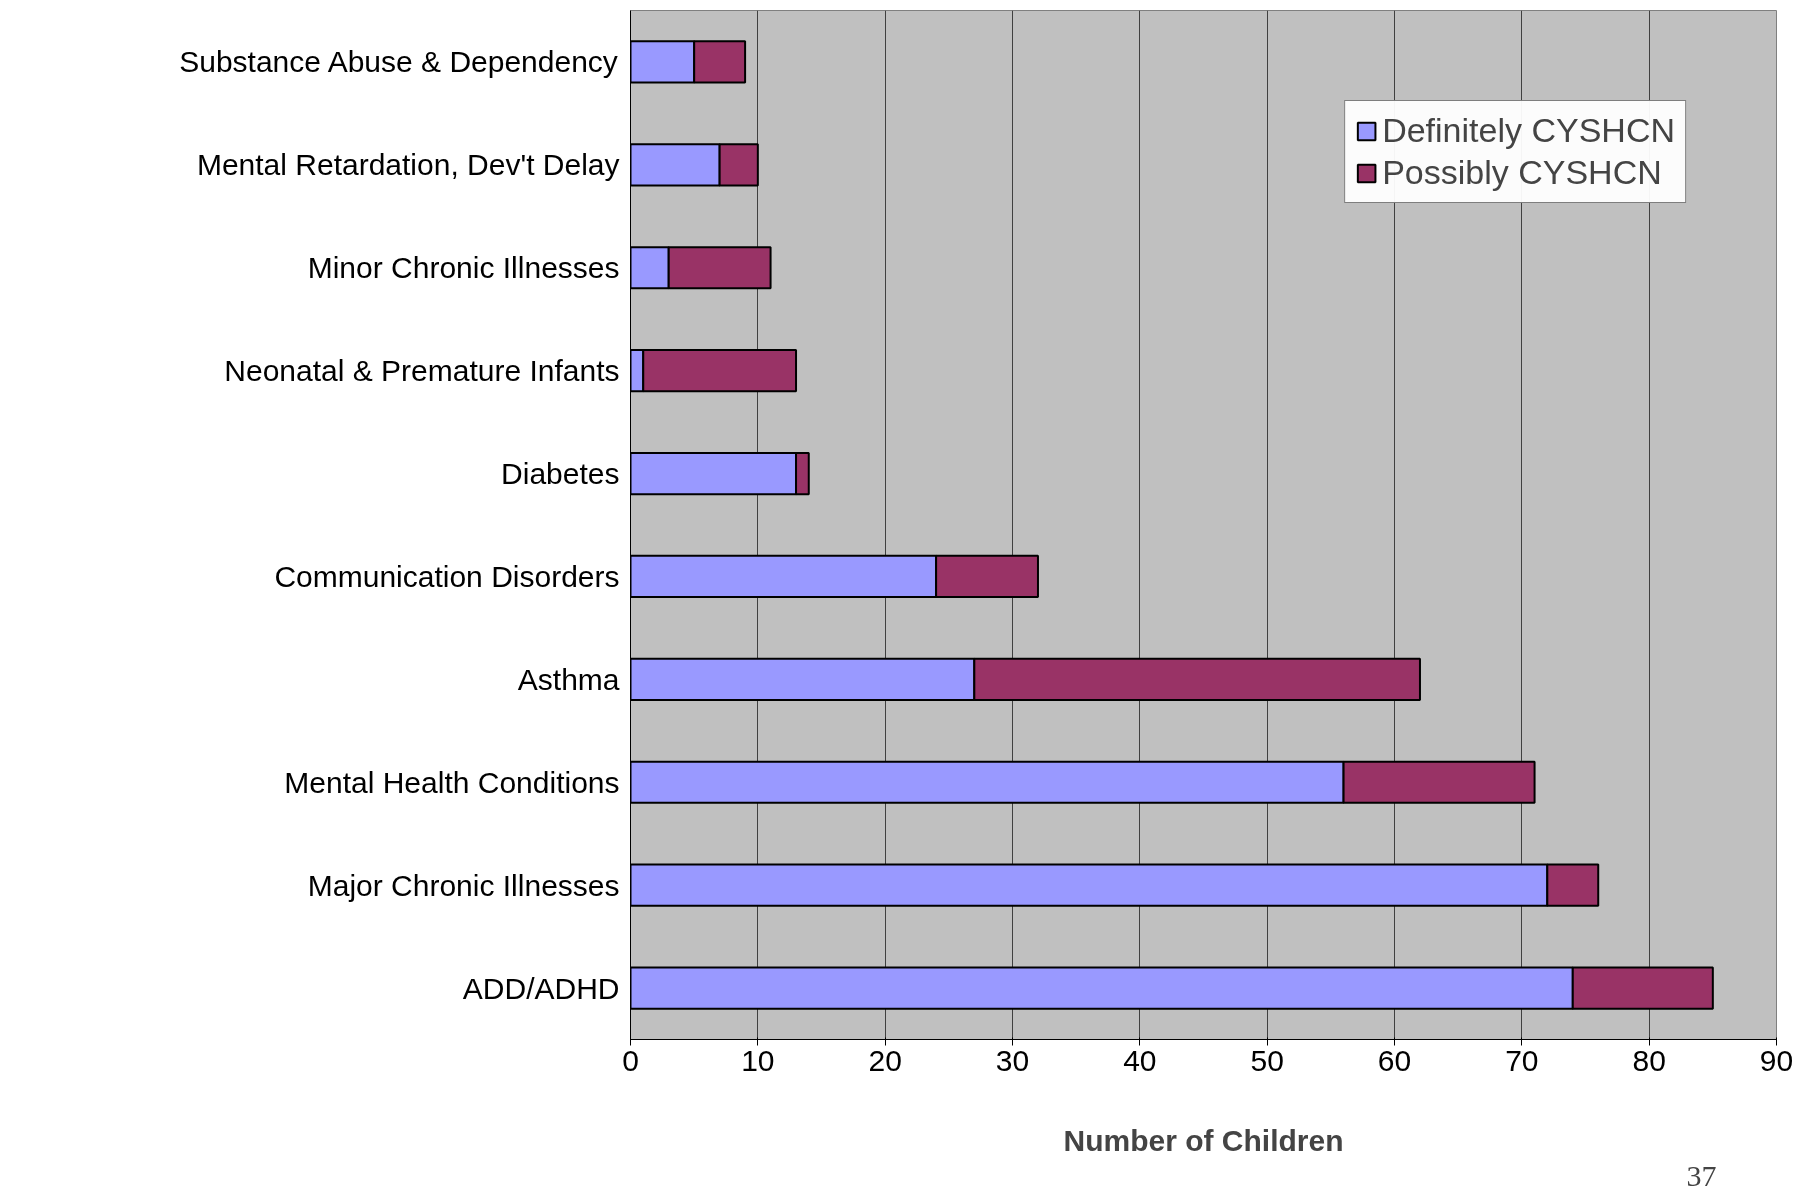 Image resolution: width=1816 pixels, height=1190 pixels. What do you see at coordinates (422, 371) in the screenshot?
I see `y-tick-label: Neonatal & Premature Infants` at bounding box center [422, 371].